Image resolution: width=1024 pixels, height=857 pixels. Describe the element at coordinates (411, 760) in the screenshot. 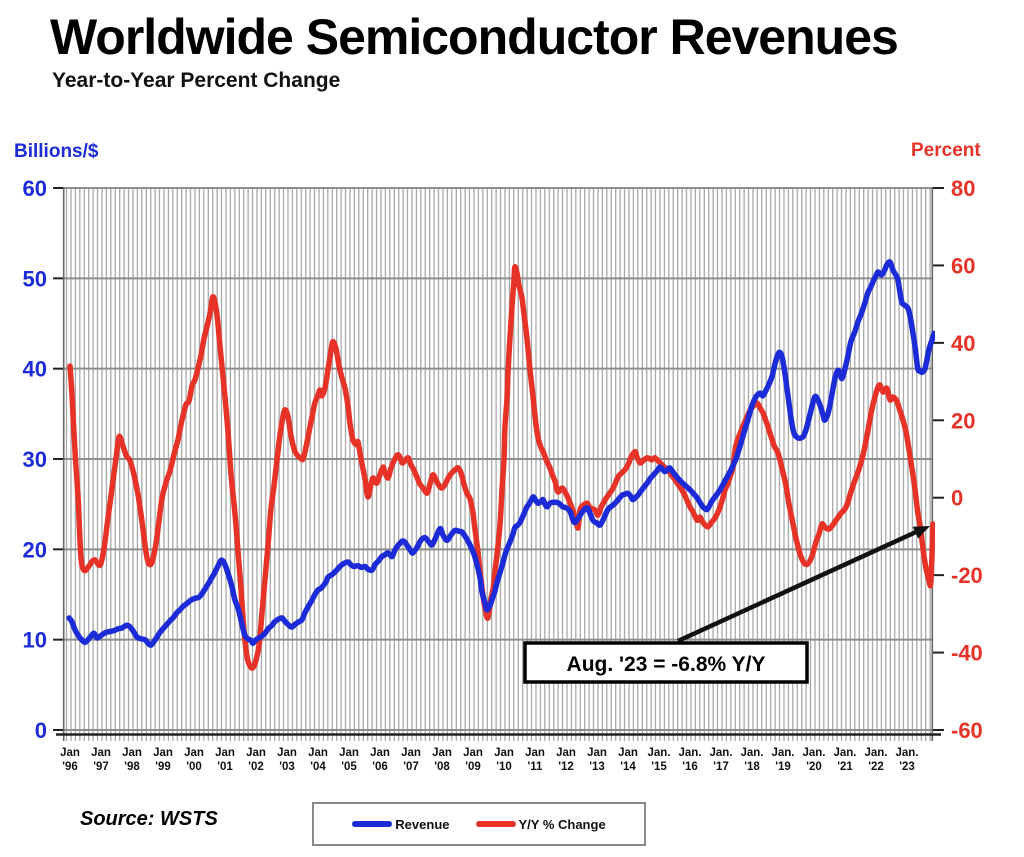

I see `x-axis-label: Jan '07` at that location.